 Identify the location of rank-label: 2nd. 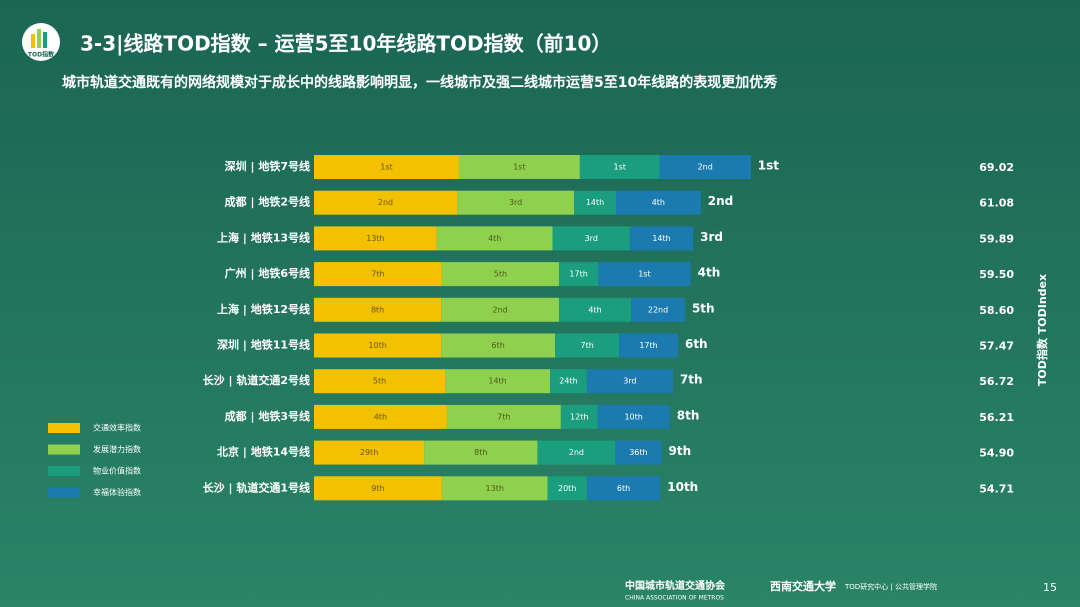
(720, 201).